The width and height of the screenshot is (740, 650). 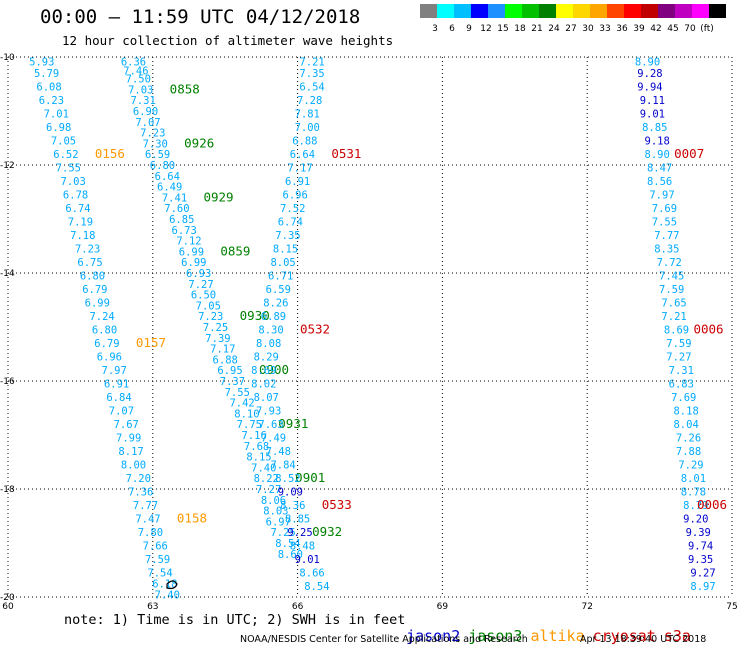 What do you see at coordinates (693, 479) in the screenshot?
I see `swh-value: 8.01` at bounding box center [693, 479].